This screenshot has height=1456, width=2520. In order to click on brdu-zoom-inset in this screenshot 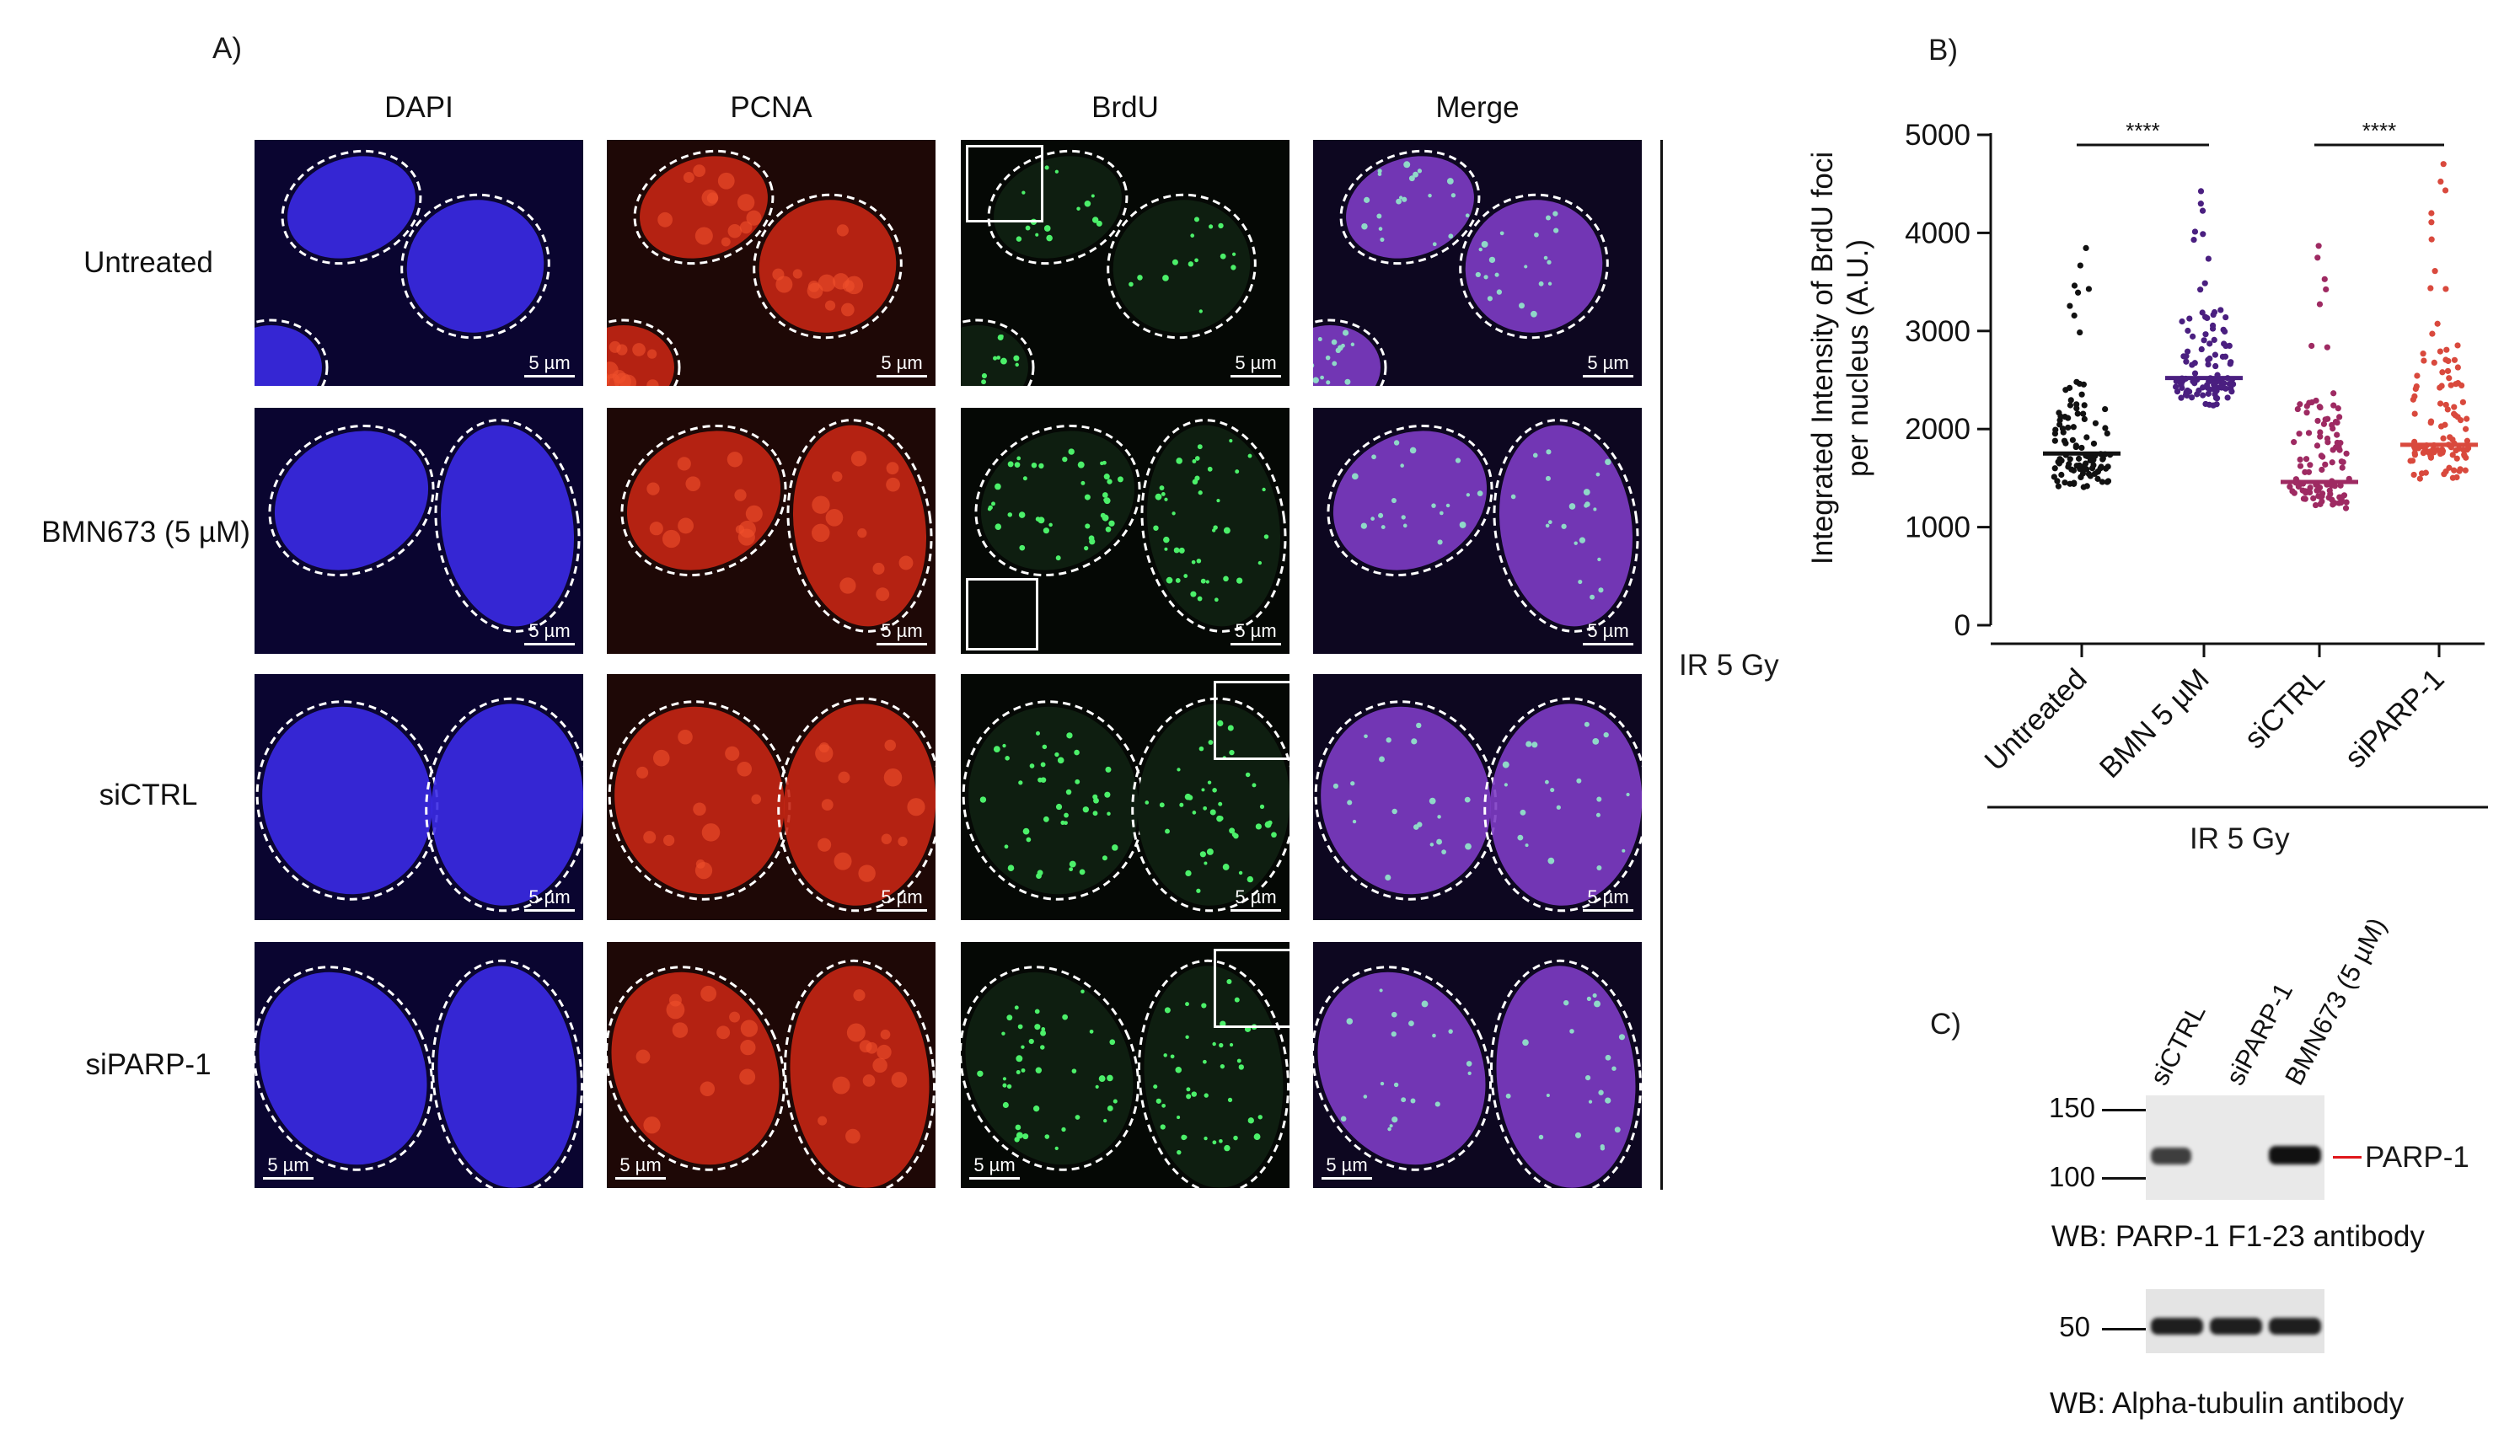, I will do `click(1251, 720)`.